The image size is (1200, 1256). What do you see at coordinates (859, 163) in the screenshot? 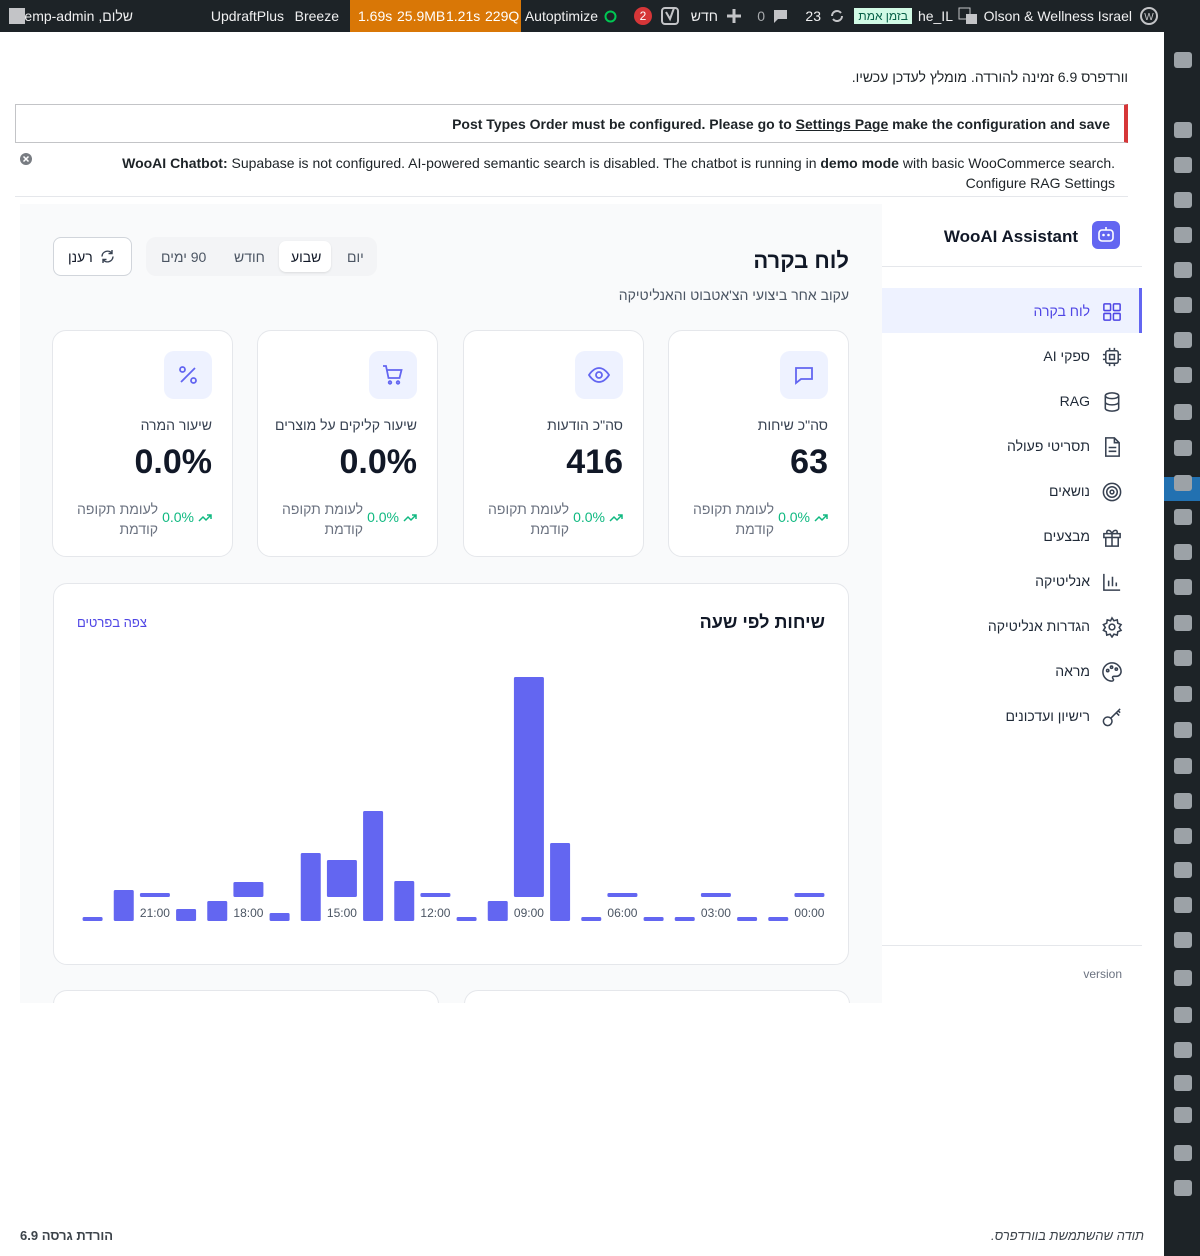
I see `wooai-strong: demo mode` at bounding box center [859, 163].